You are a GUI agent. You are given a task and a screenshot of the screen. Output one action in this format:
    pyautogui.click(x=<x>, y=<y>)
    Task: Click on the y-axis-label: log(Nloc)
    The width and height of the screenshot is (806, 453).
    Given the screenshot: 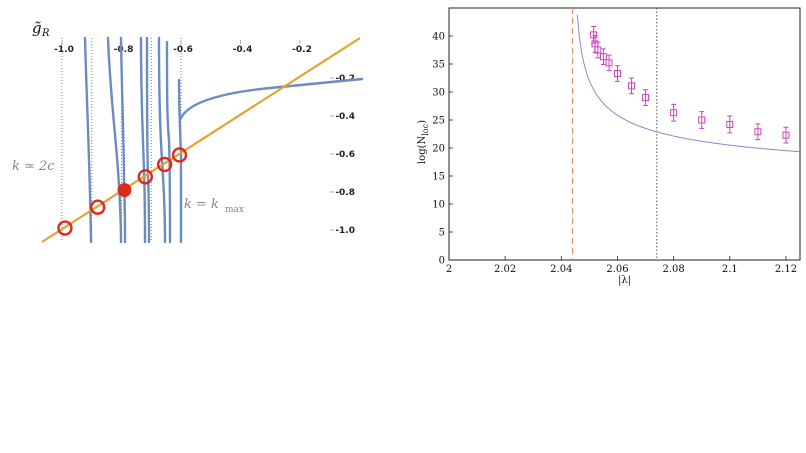 What is the action you would take?
    pyautogui.click(x=423, y=142)
    